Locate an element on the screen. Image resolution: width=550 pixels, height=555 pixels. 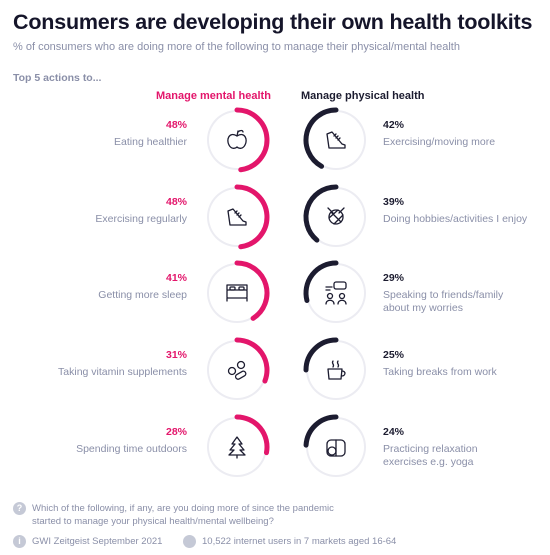
mental-item-1: 48% Exercising regularly is located at coordinates (182, 217).